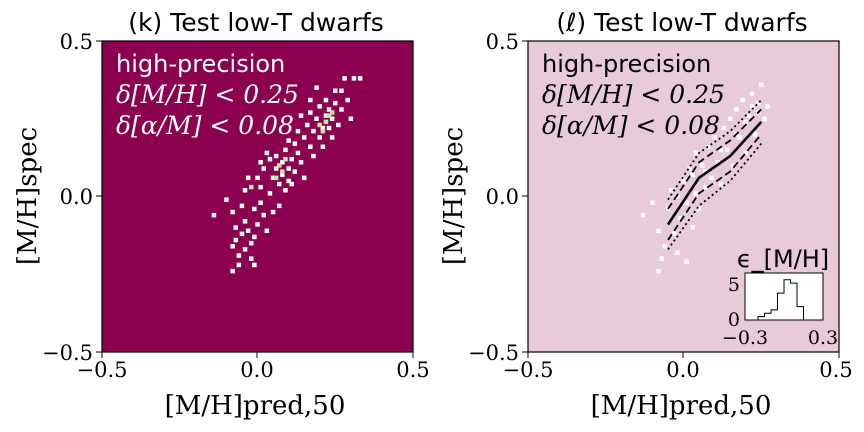 The width and height of the screenshot is (864, 432). What do you see at coordinates (498, 197) in the screenshot?
I see `y-ticks-right: 0.5 0.0 −0.5` at bounding box center [498, 197].